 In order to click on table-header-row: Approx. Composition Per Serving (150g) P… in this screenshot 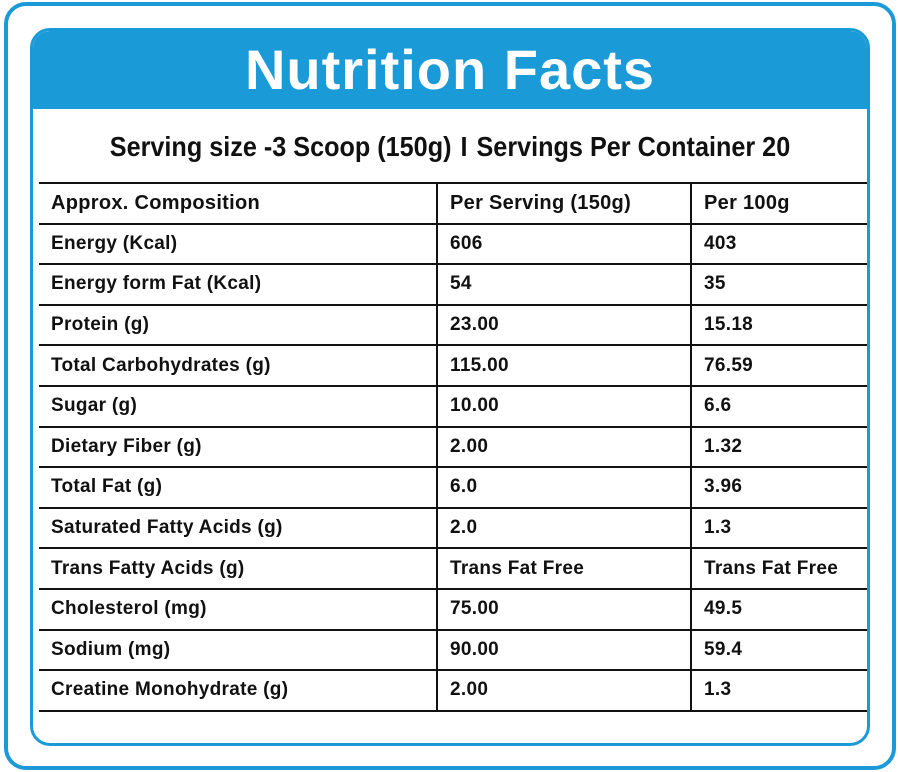, I will do `click(453, 203)`.